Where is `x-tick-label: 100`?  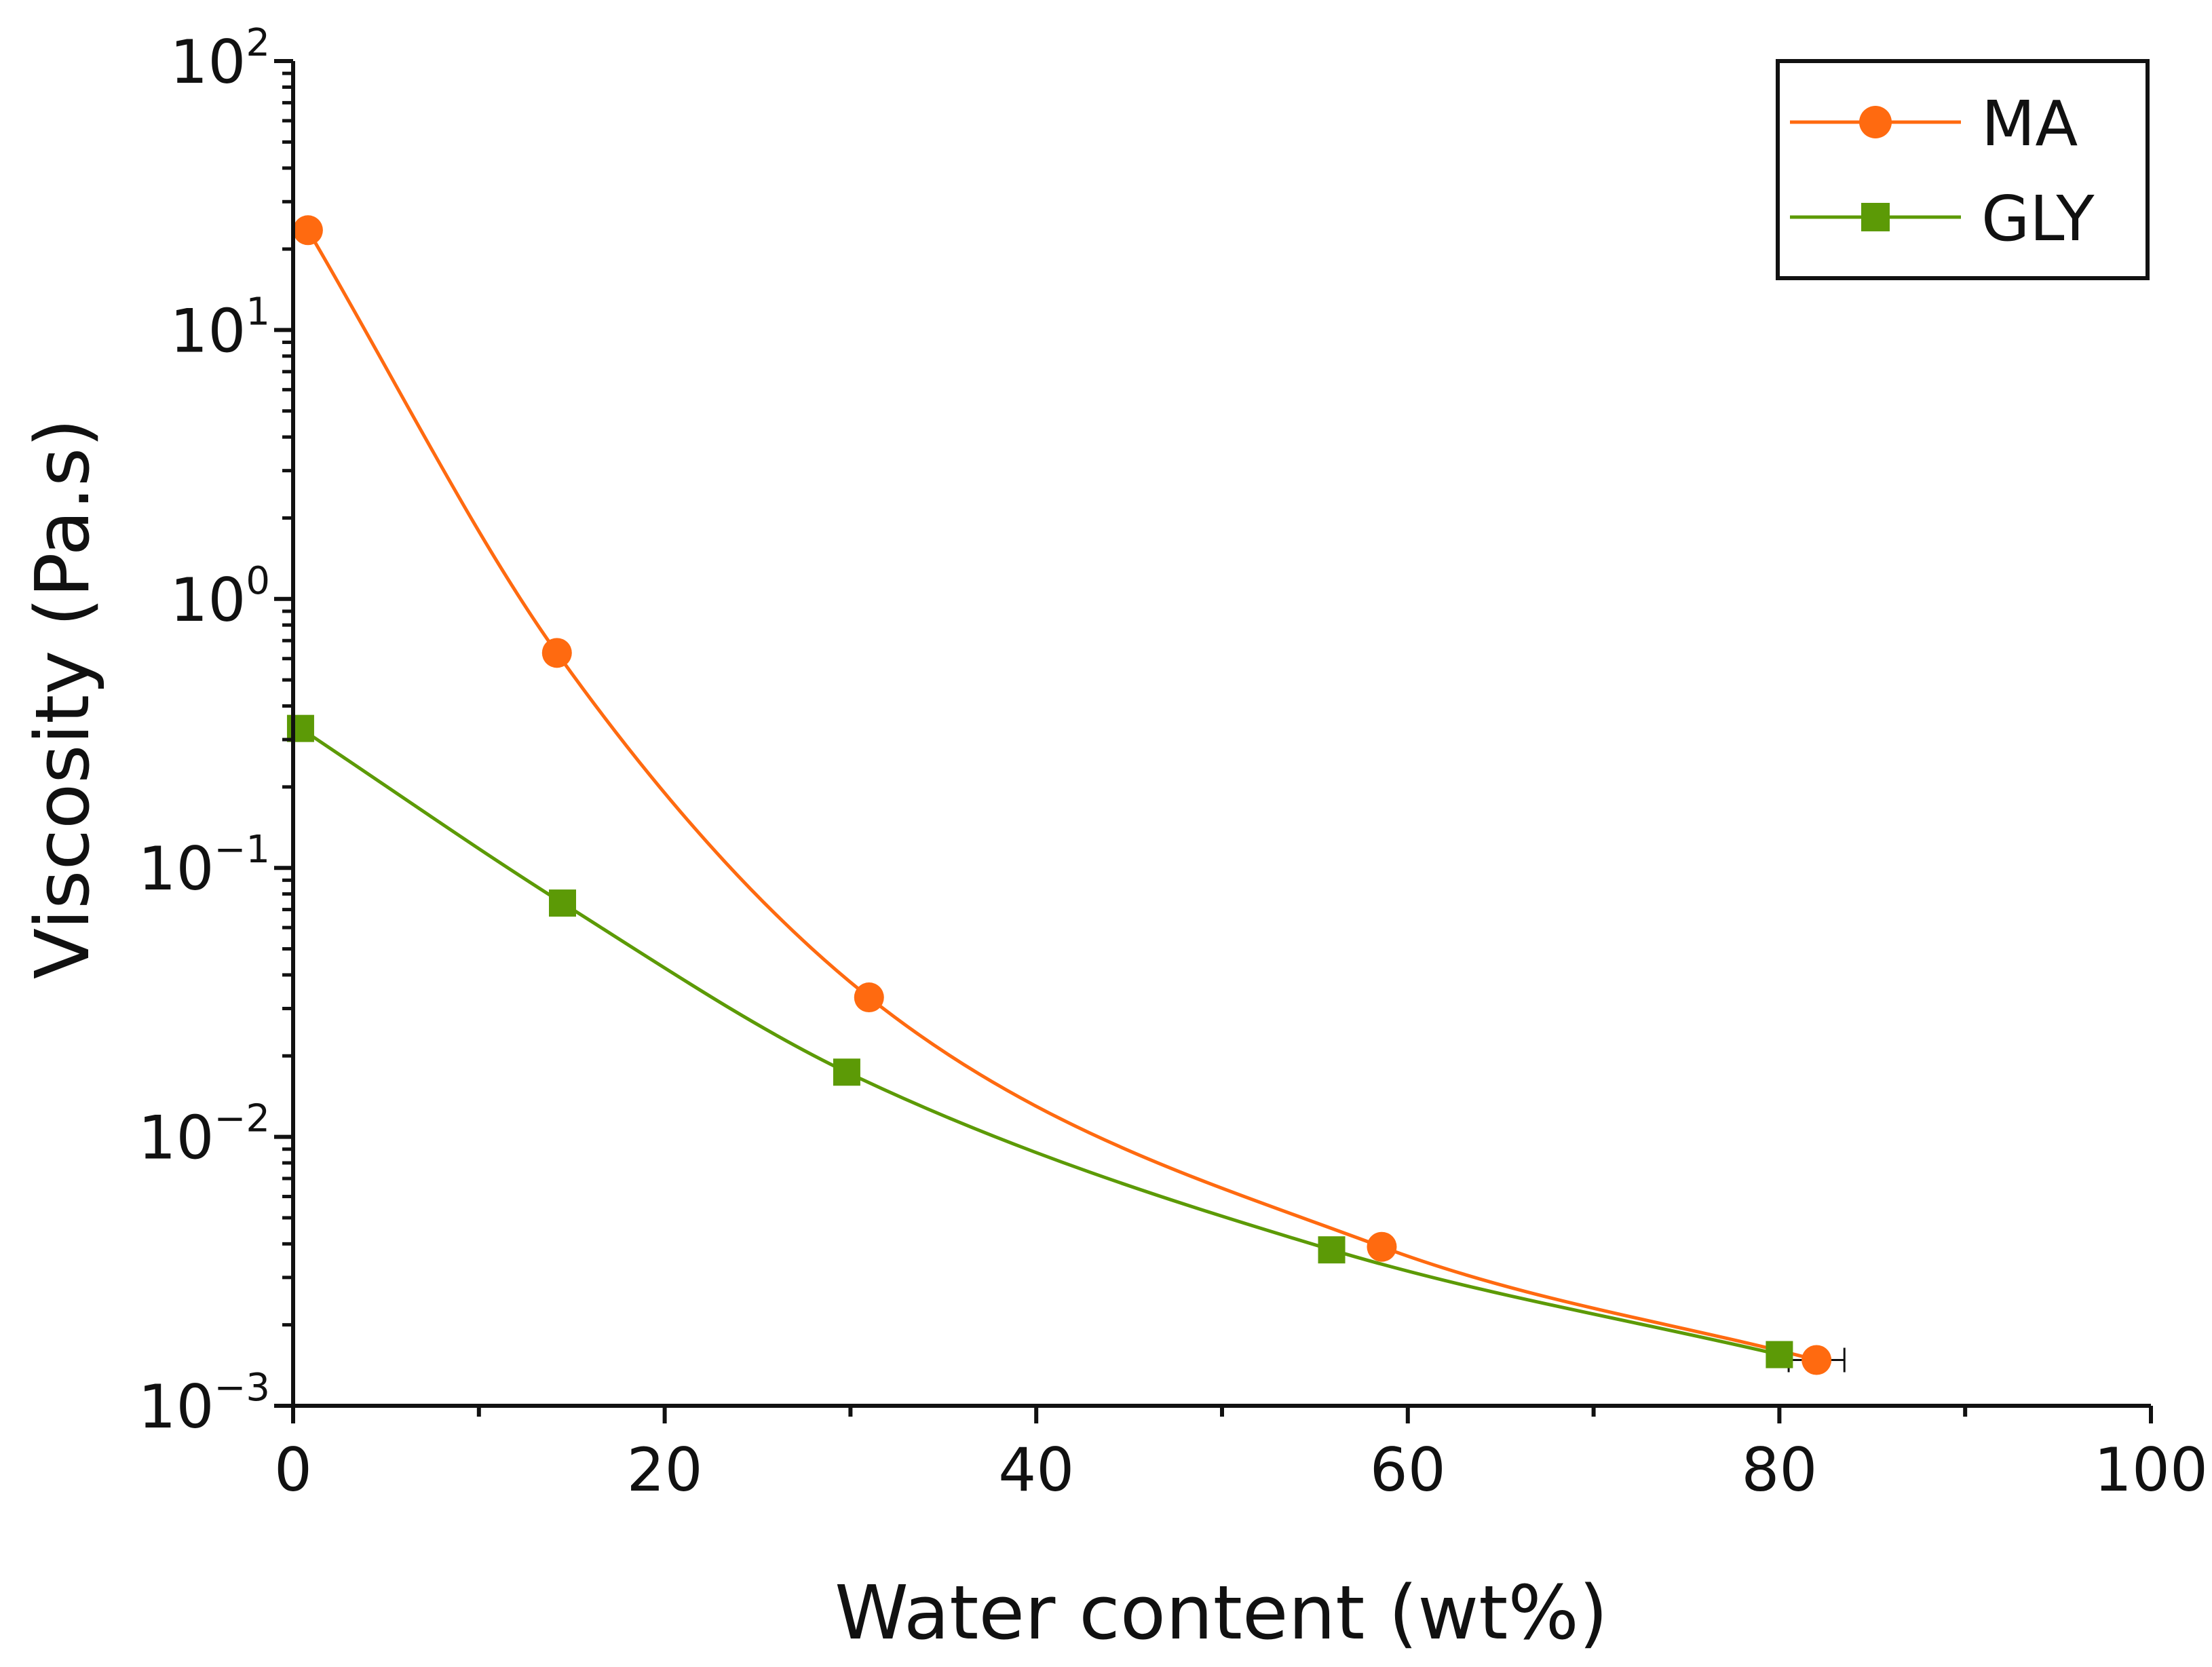
x-tick-label: 100 is located at coordinates (2151, 1470).